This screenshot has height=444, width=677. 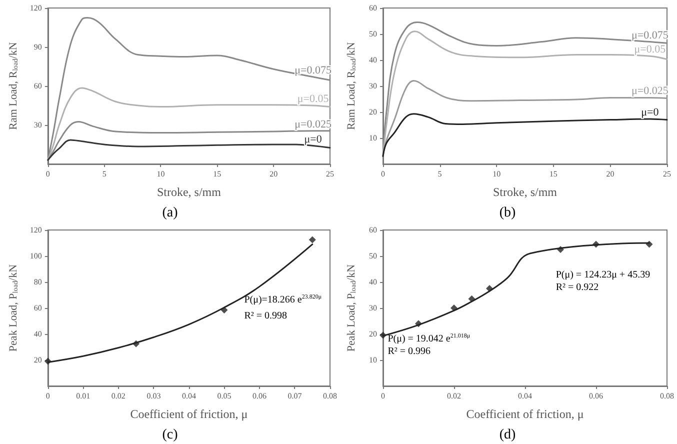 What do you see at coordinates (577, 288) in the screenshot?
I see `annotation: R² = 0.922` at bounding box center [577, 288].